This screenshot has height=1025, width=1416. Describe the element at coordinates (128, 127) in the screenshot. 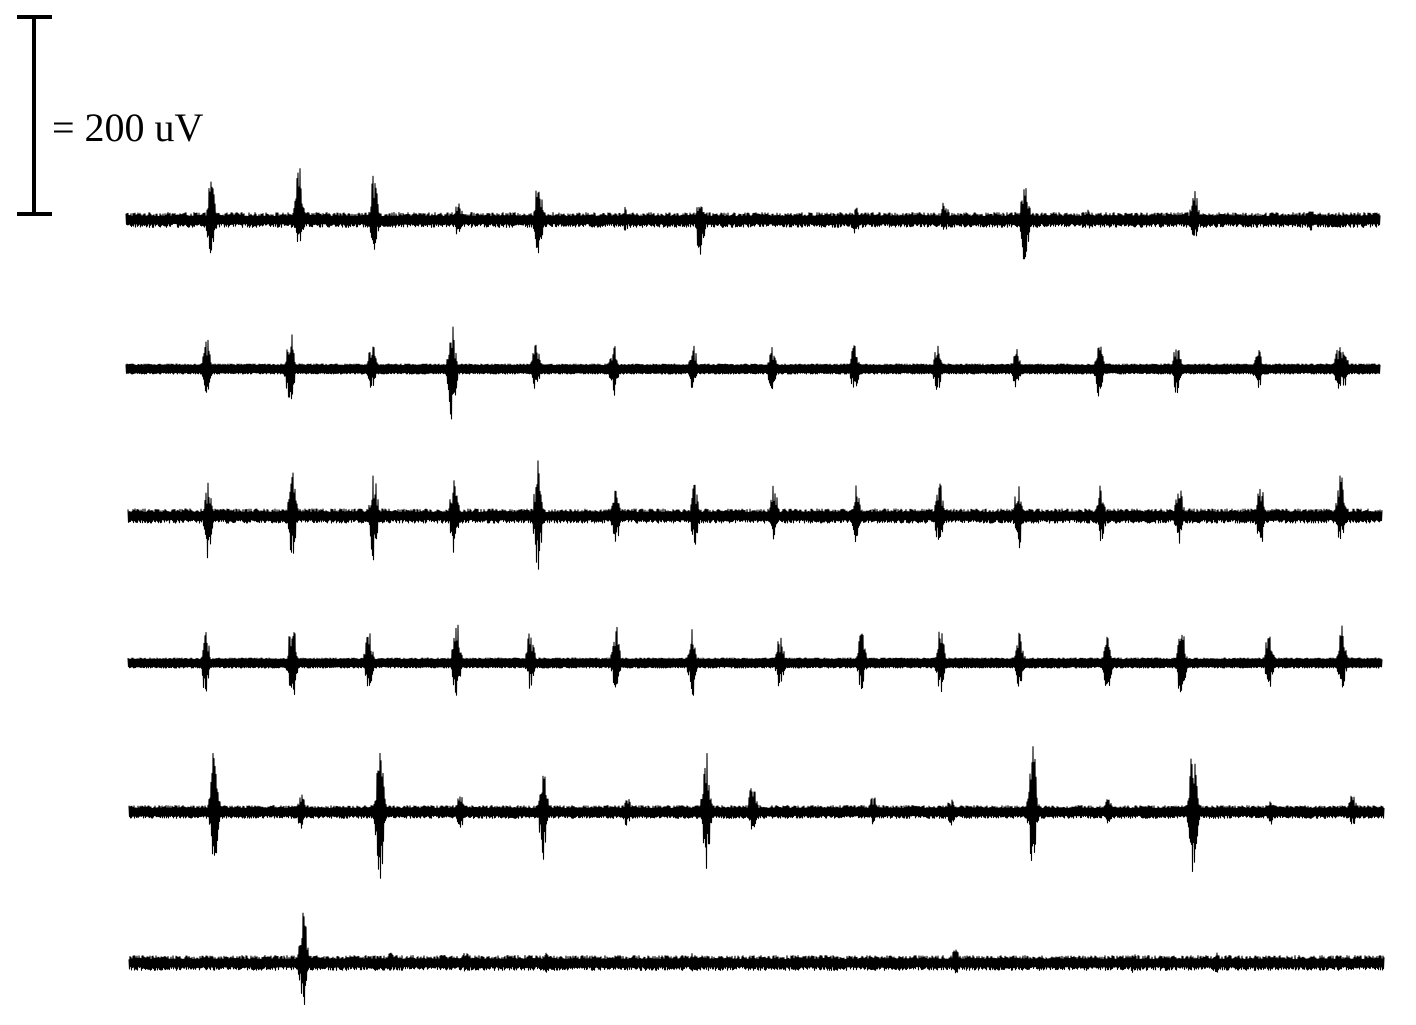

I see `scale-bar-label: = 200 uV` at that location.